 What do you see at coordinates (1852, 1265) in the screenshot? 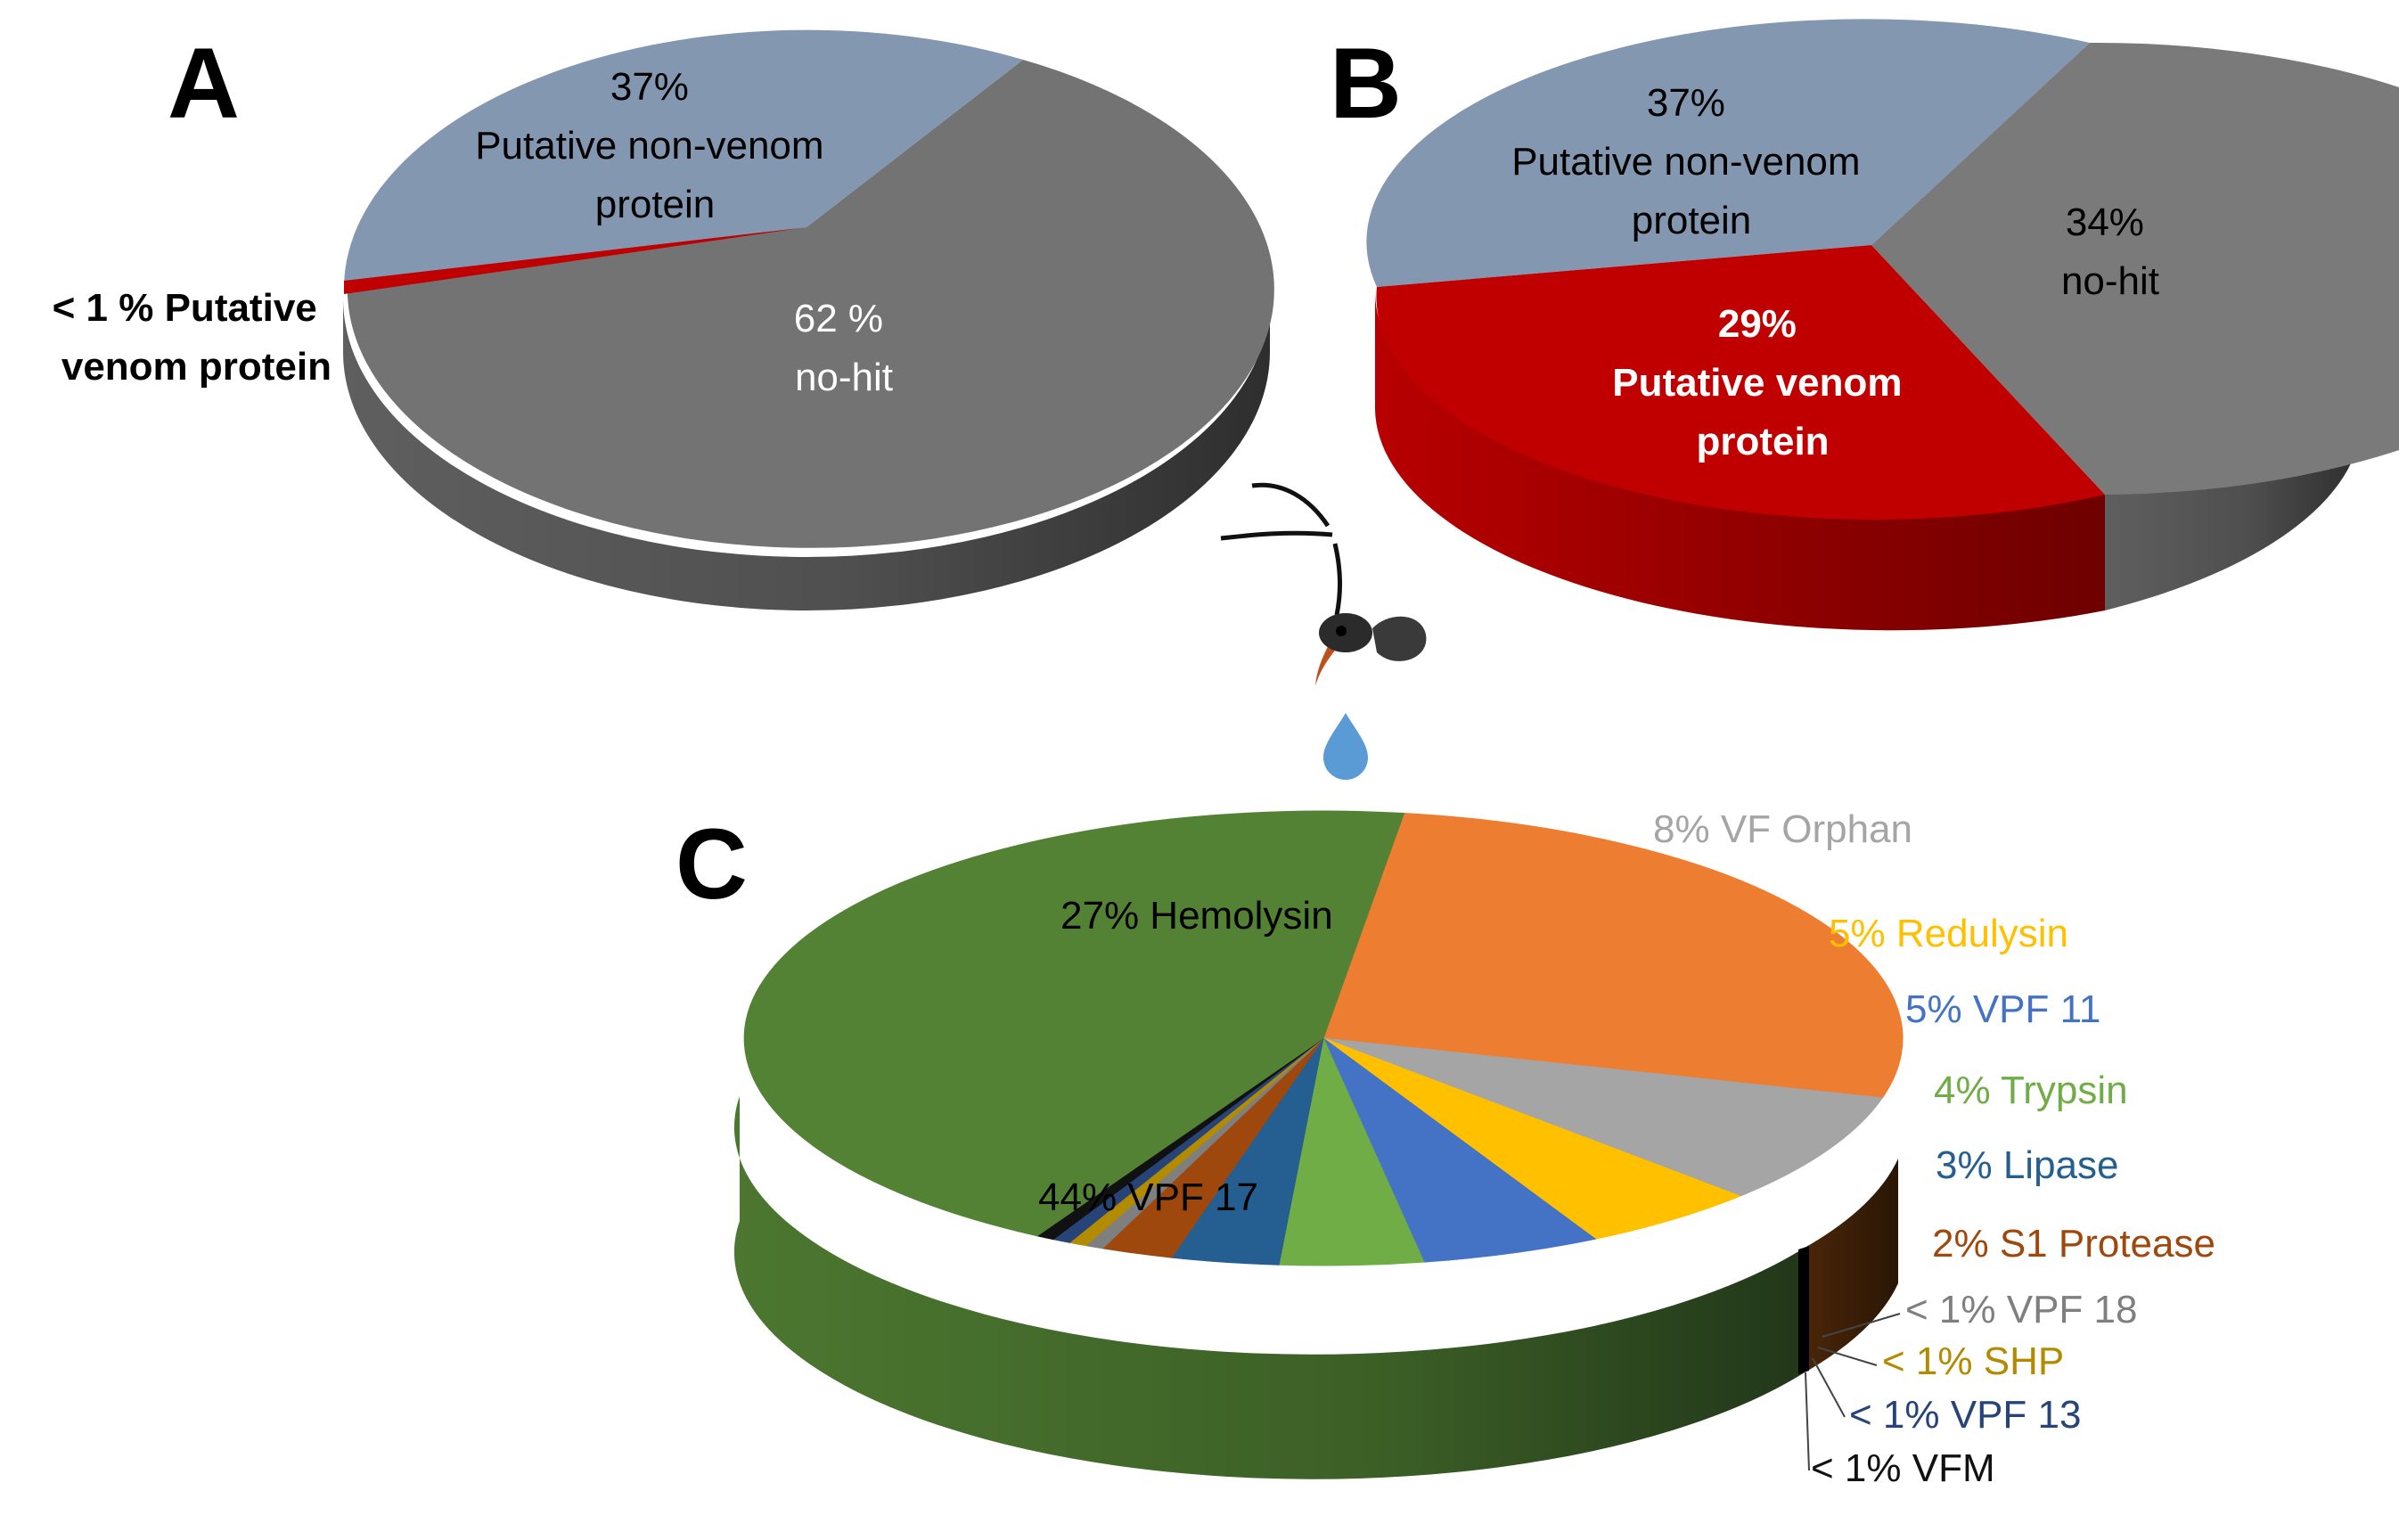
I see `pie-c-side-small` at bounding box center [1852, 1265].